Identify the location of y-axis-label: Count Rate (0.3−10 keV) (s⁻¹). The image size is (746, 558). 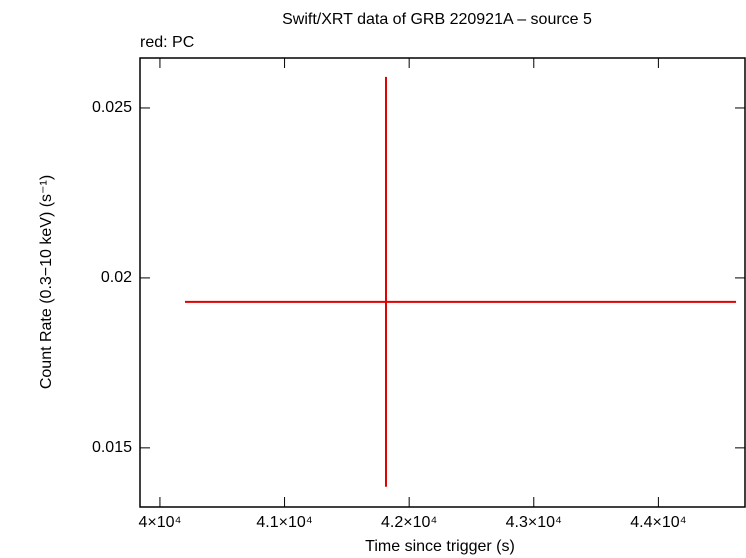
(46, 282).